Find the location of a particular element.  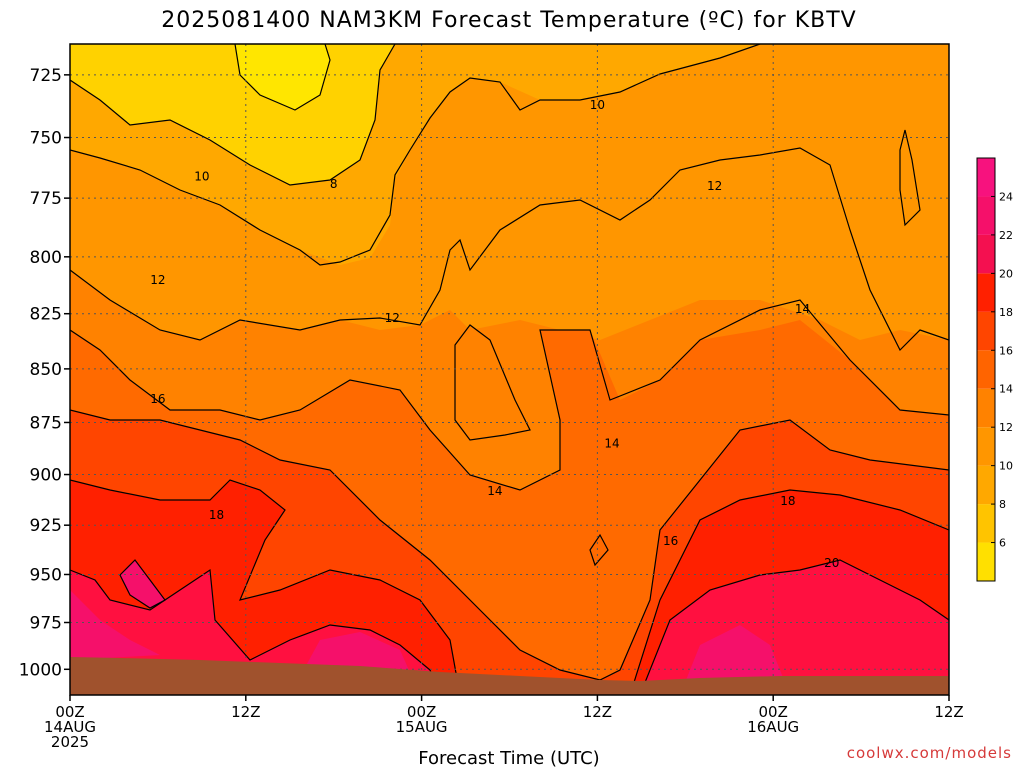

isotherm-12-right-loop is located at coordinates (910, 178).